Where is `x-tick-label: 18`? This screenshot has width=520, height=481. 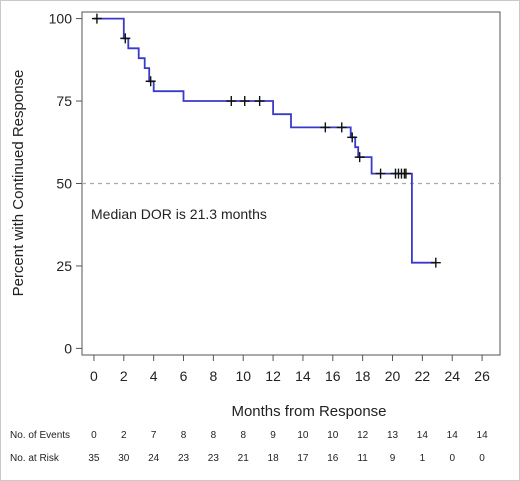 x-tick-label: 18 is located at coordinates (363, 376).